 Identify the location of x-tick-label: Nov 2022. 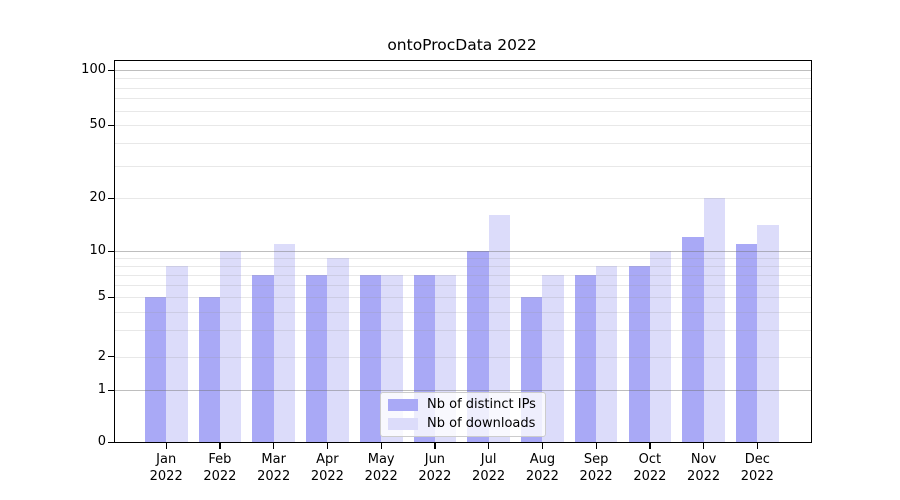
(704, 468).